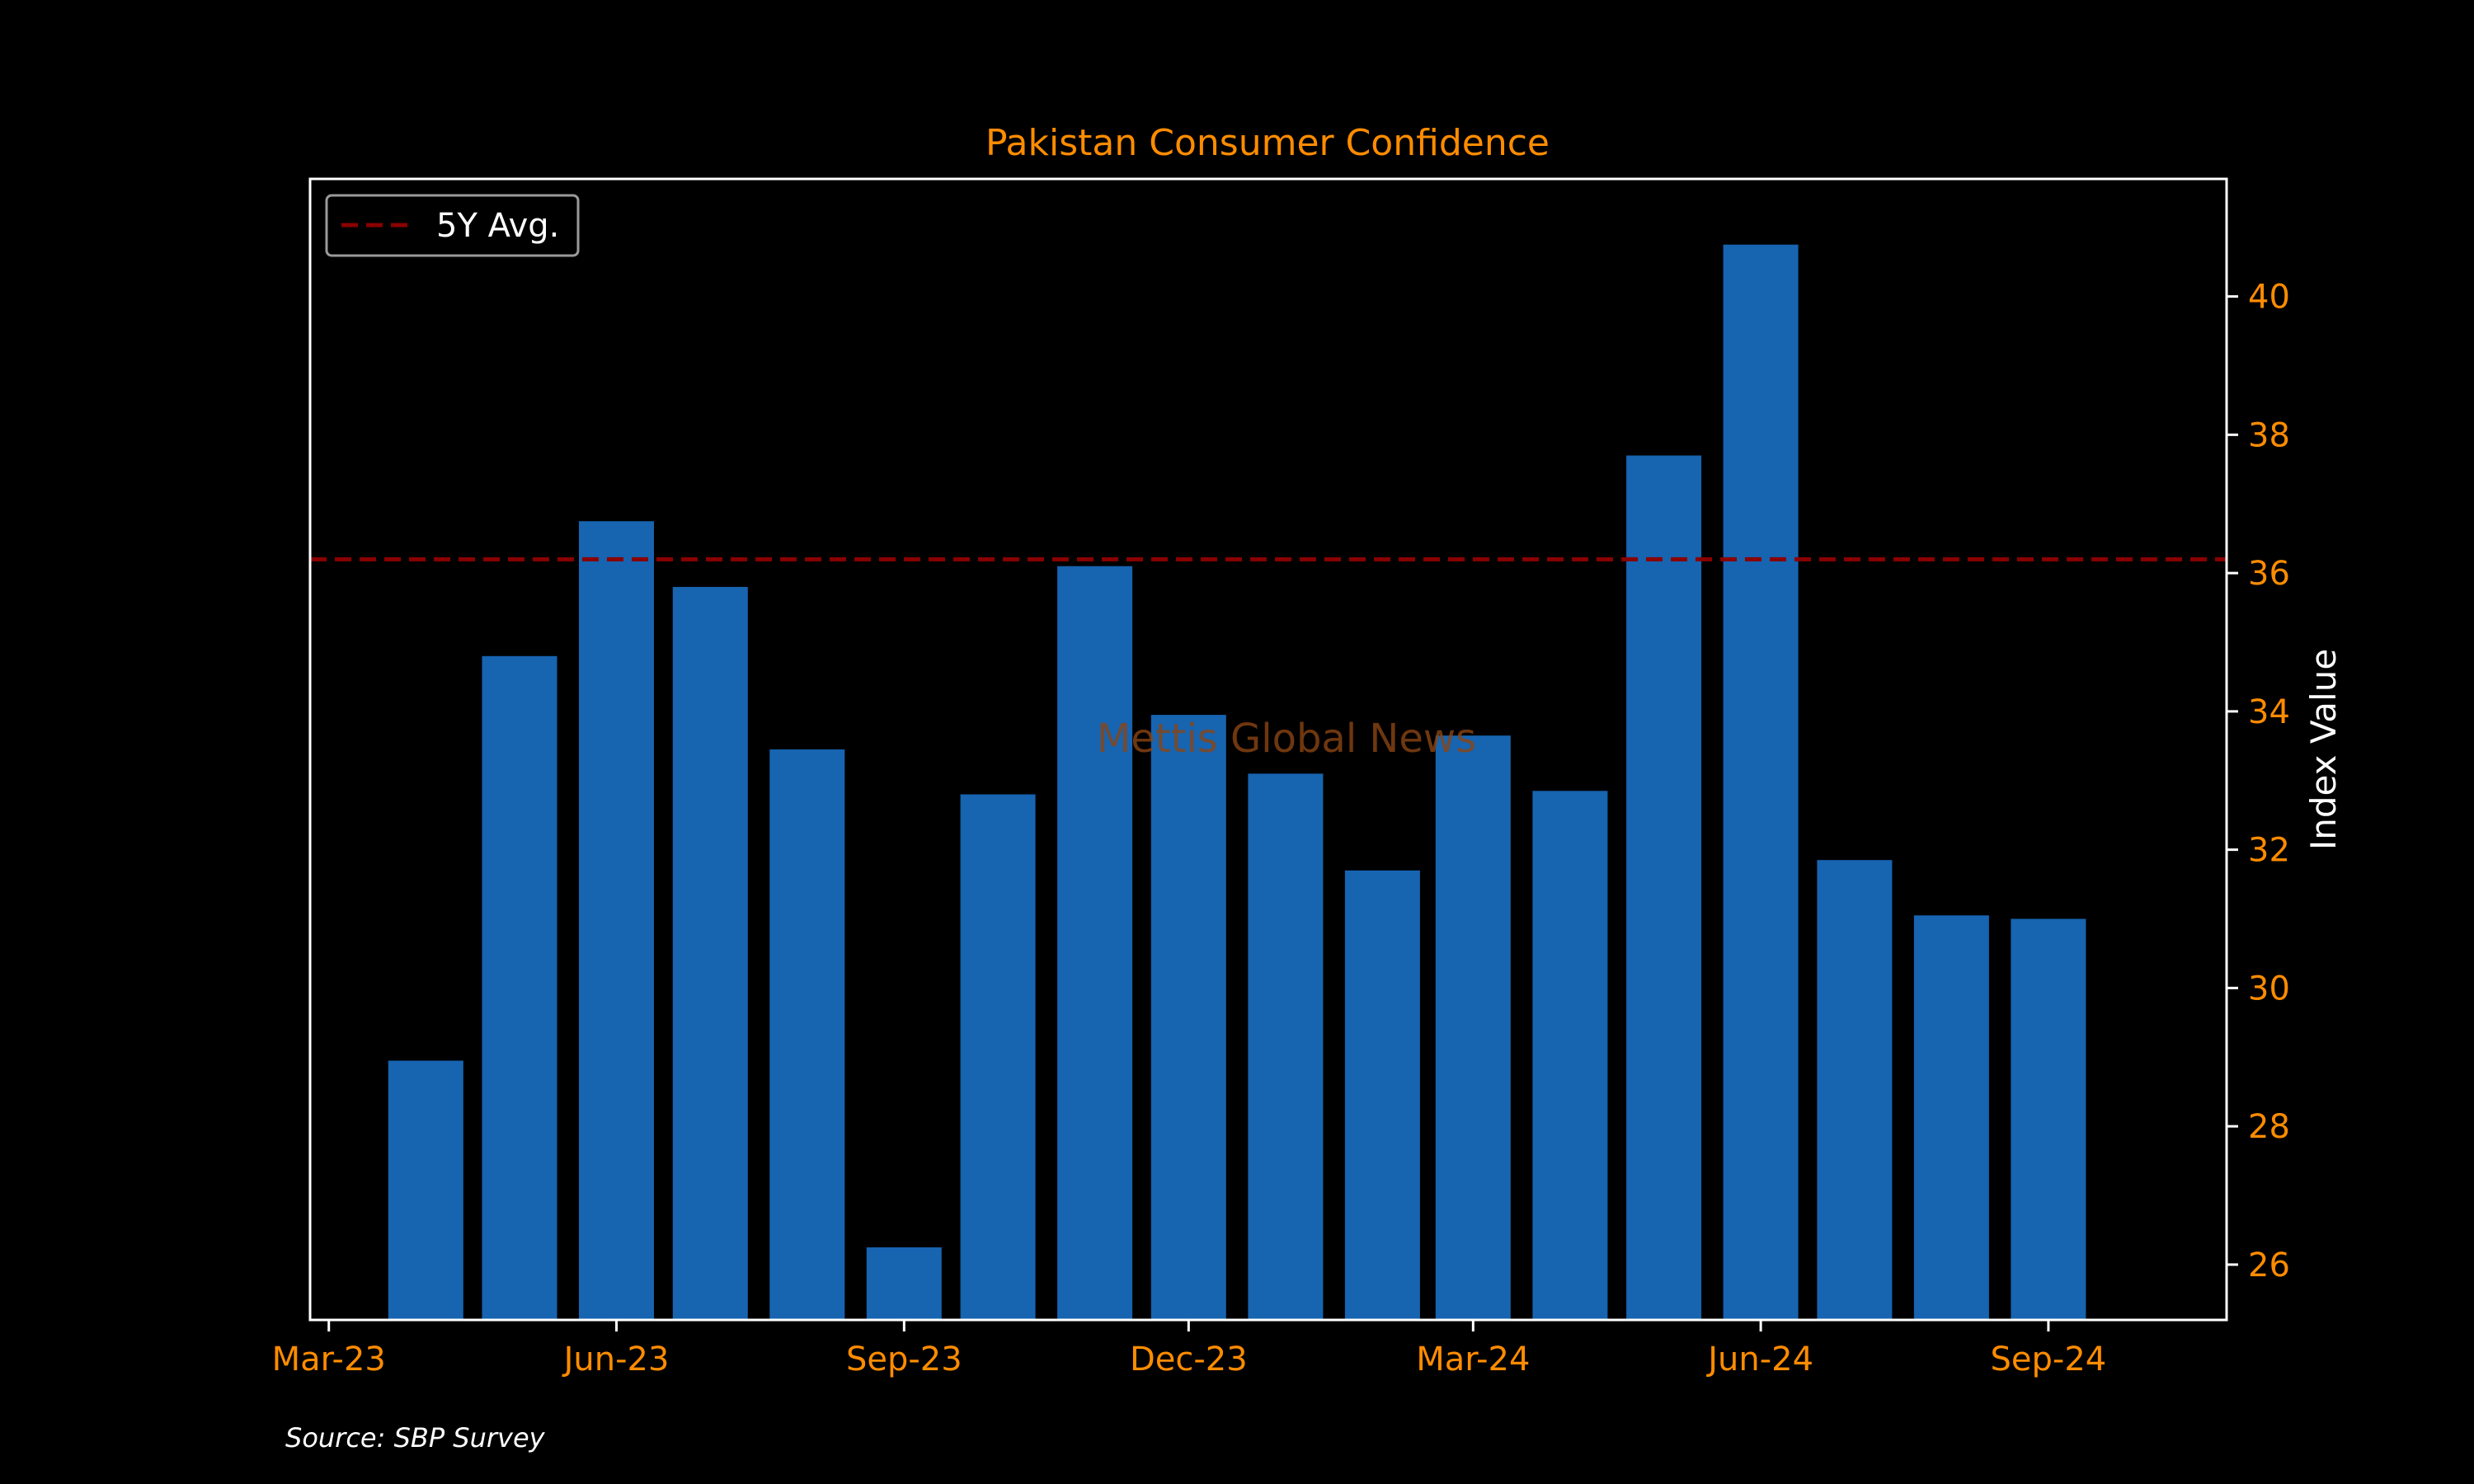  What do you see at coordinates (616, 1359) in the screenshot?
I see `x-tick-label: Jun-23` at bounding box center [616, 1359].